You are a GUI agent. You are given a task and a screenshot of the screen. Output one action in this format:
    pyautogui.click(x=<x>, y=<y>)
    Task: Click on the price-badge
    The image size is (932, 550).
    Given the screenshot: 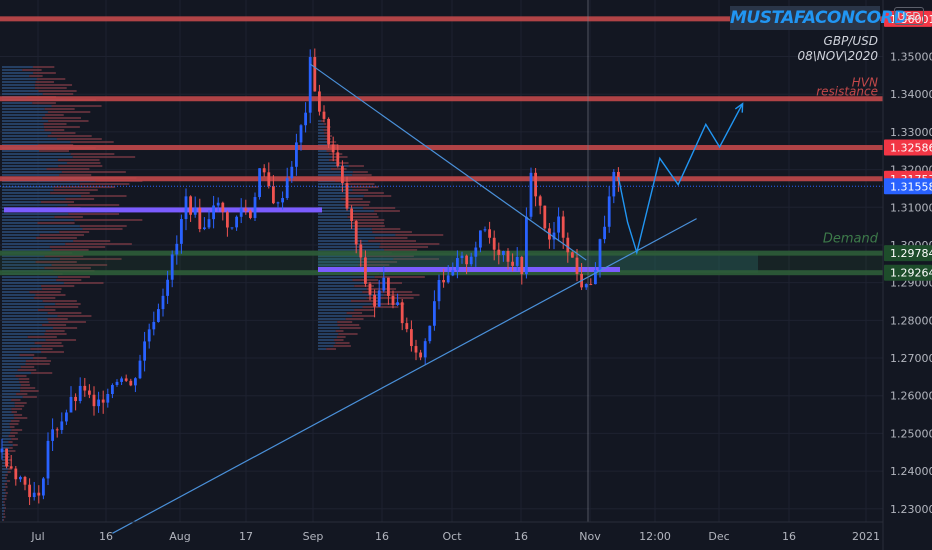 What is the action you would take?
    pyautogui.click(x=908, y=253)
    